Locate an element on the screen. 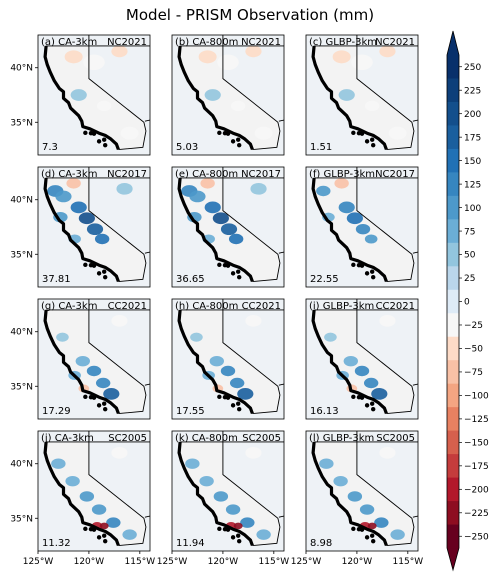 Image resolution: width=500 pixels, height=572 pixels. map-panel: (a) CA-3km NC2021 7.3 40°N 35°N is located at coordinates (80, 95).